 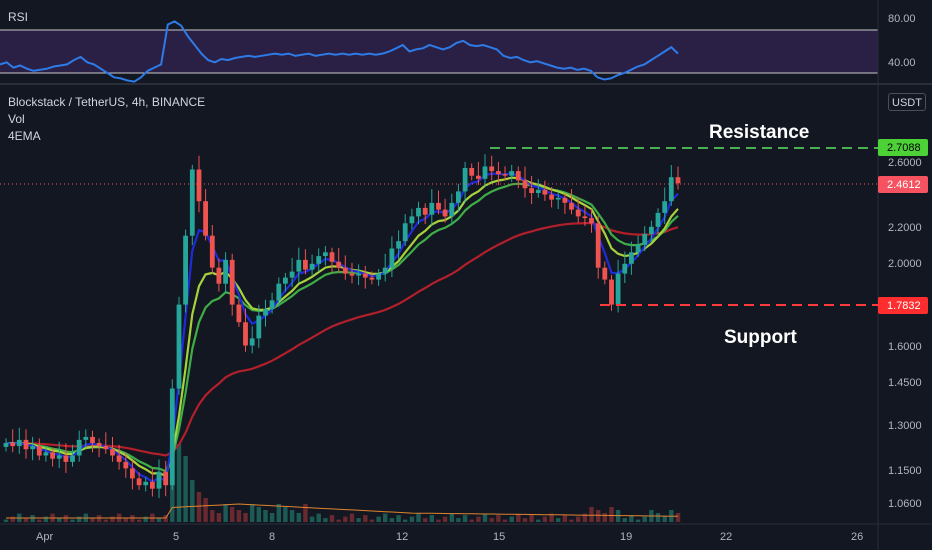 I want to click on rsi-label: RSI, so click(x=18, y=17).